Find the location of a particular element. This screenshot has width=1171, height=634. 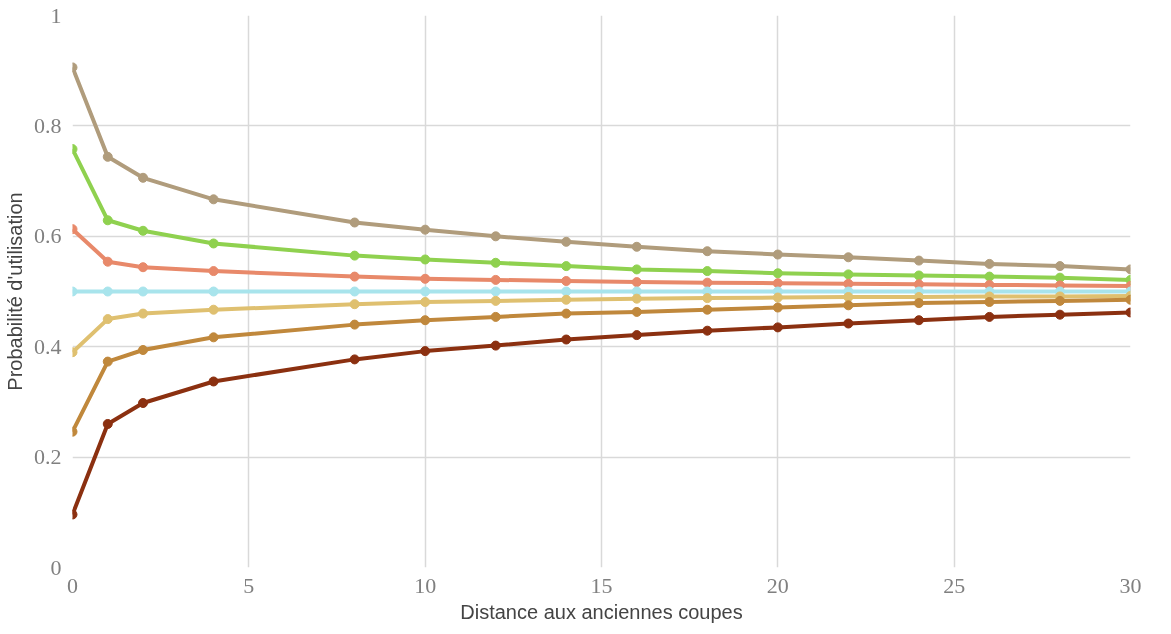

y-tick-label: 0.6 is located at coordinates (48, 236).